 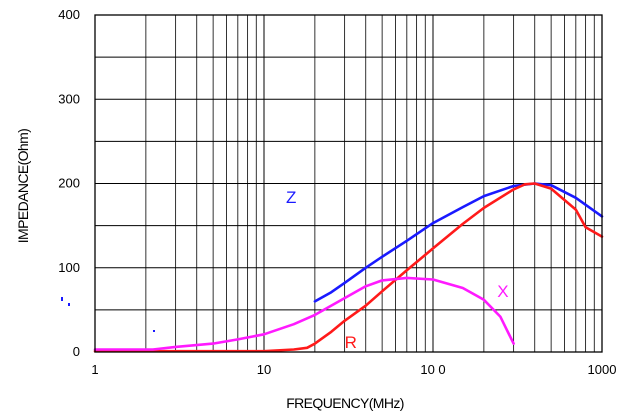 What do you see at coordinates (458, 242) in the screenshot?
I see `series-line-z` at bounding box center [458, 242].